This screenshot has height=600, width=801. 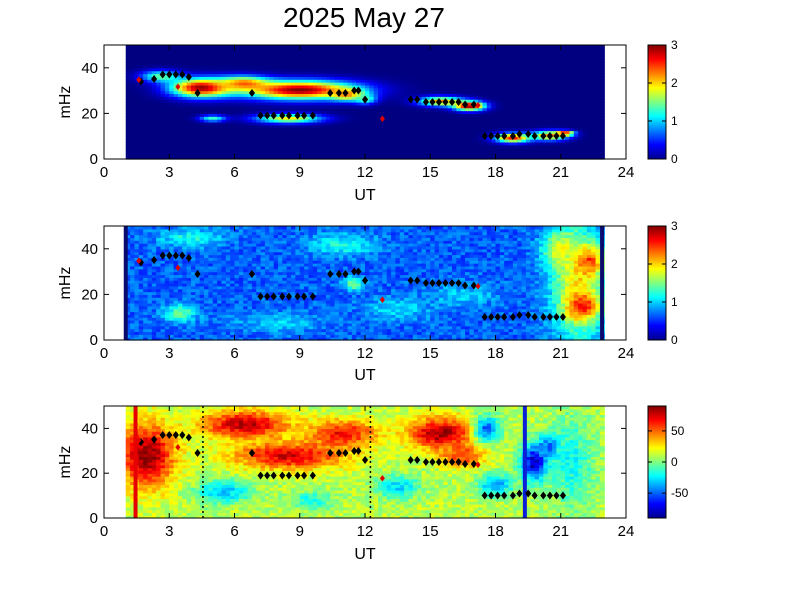 What do you see at coordinates (674, 83) in the screenshot?
I see `colorbar-tick-label: 2` at bounding box center [674, 83].